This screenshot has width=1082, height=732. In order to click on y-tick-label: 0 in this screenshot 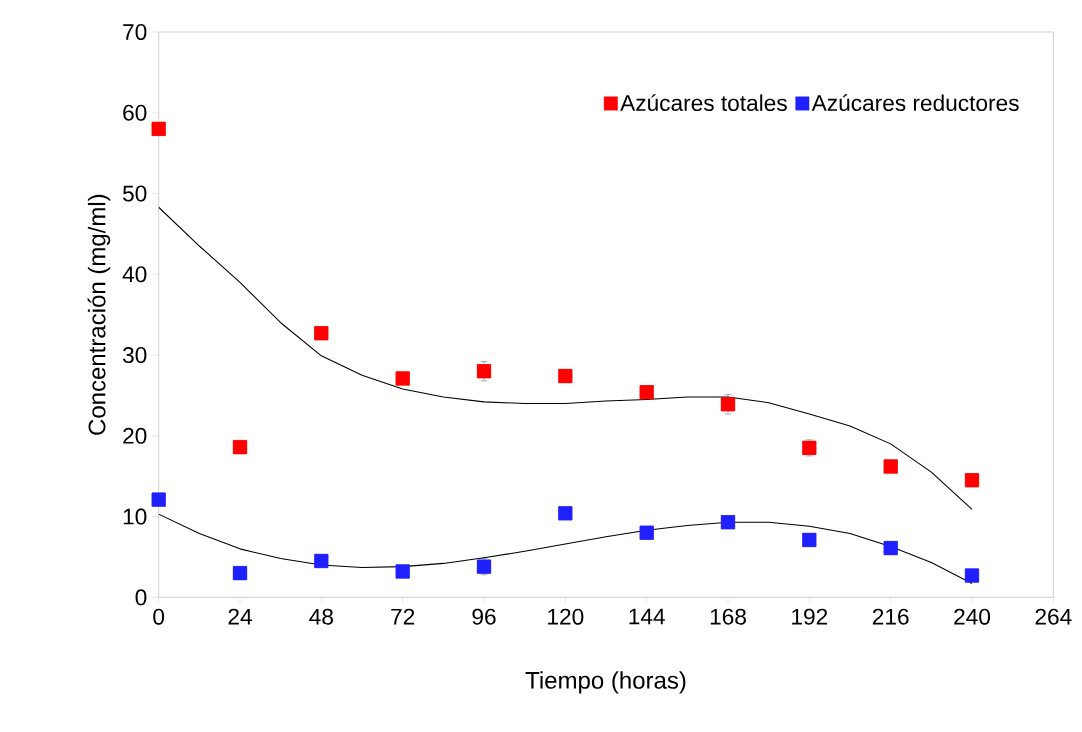, I will do `click(141, 597)`.